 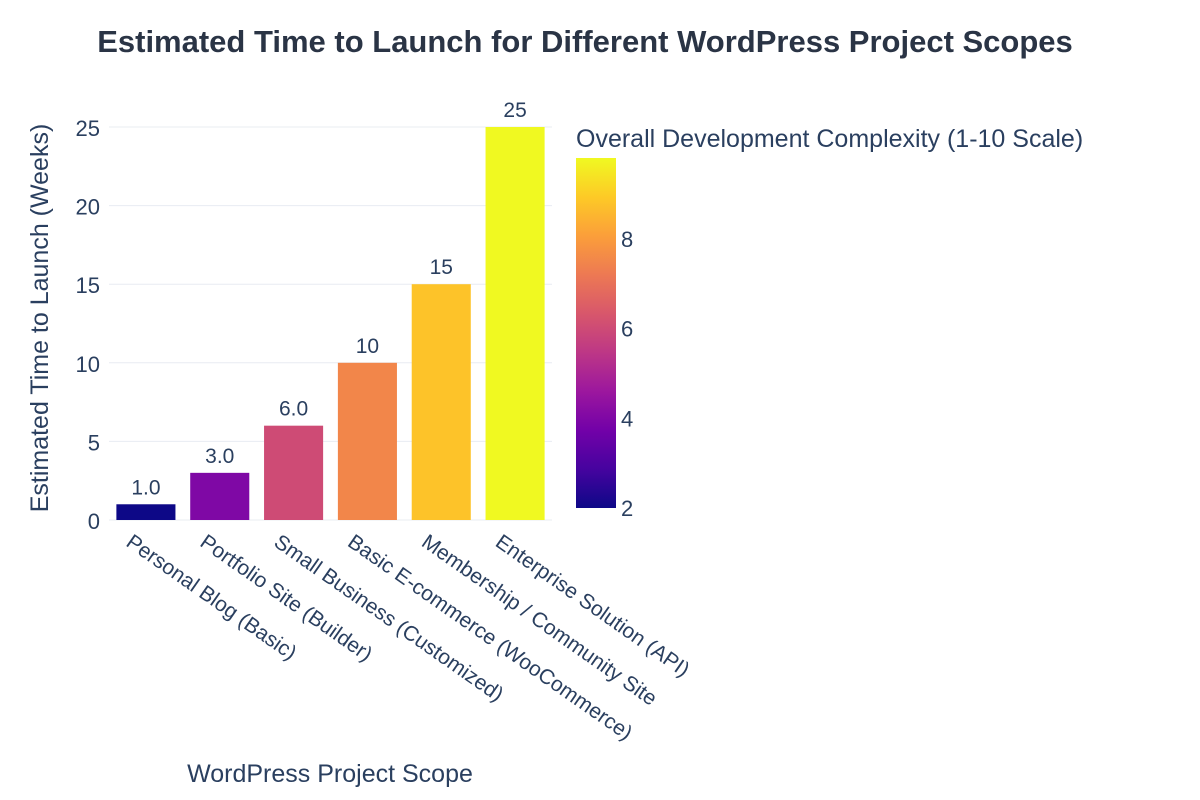 What do you see at coordinates (330, 774) in the screenshot?
I see `x-axis-title: WordPress Project Scope` at bounding box center [330, 774].